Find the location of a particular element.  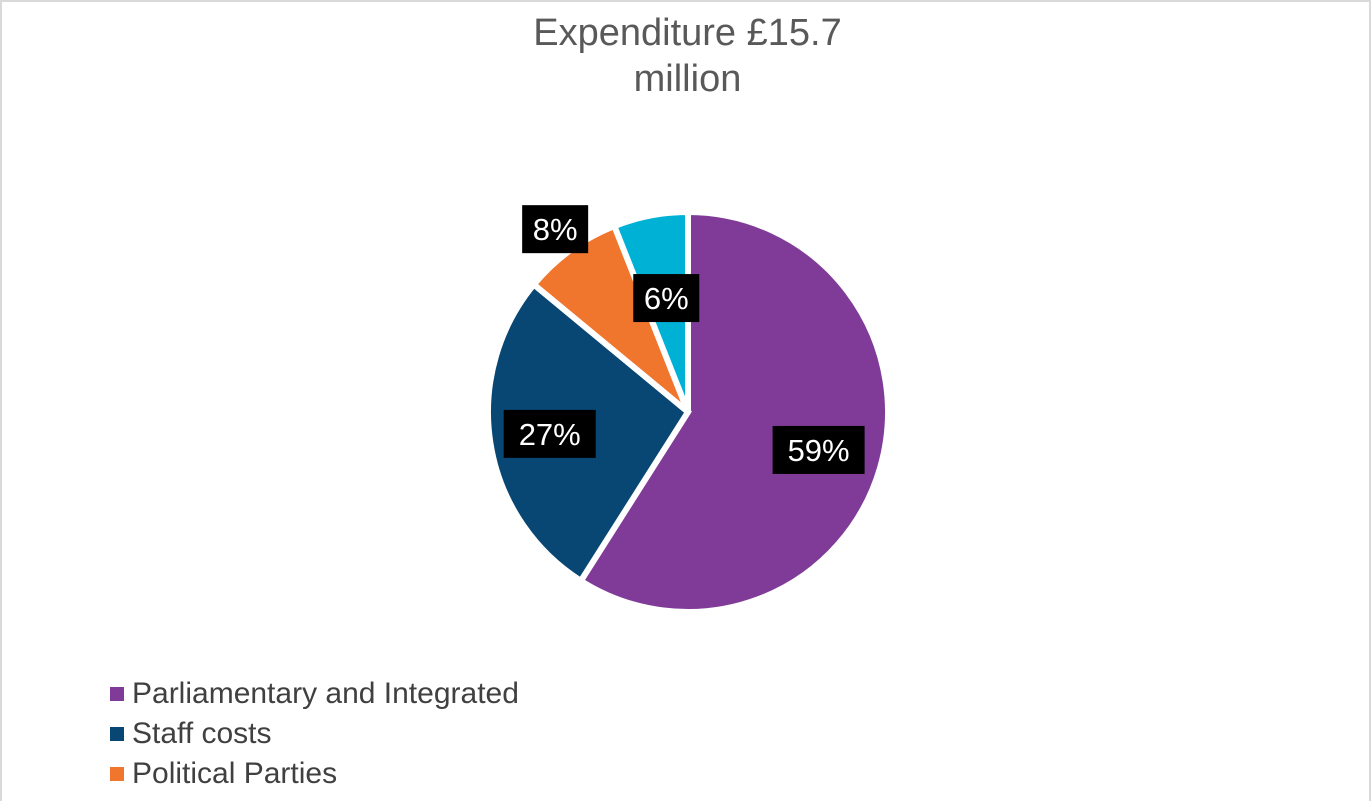

data-label-political-parties: 8% is located at coordinates (555, 229).